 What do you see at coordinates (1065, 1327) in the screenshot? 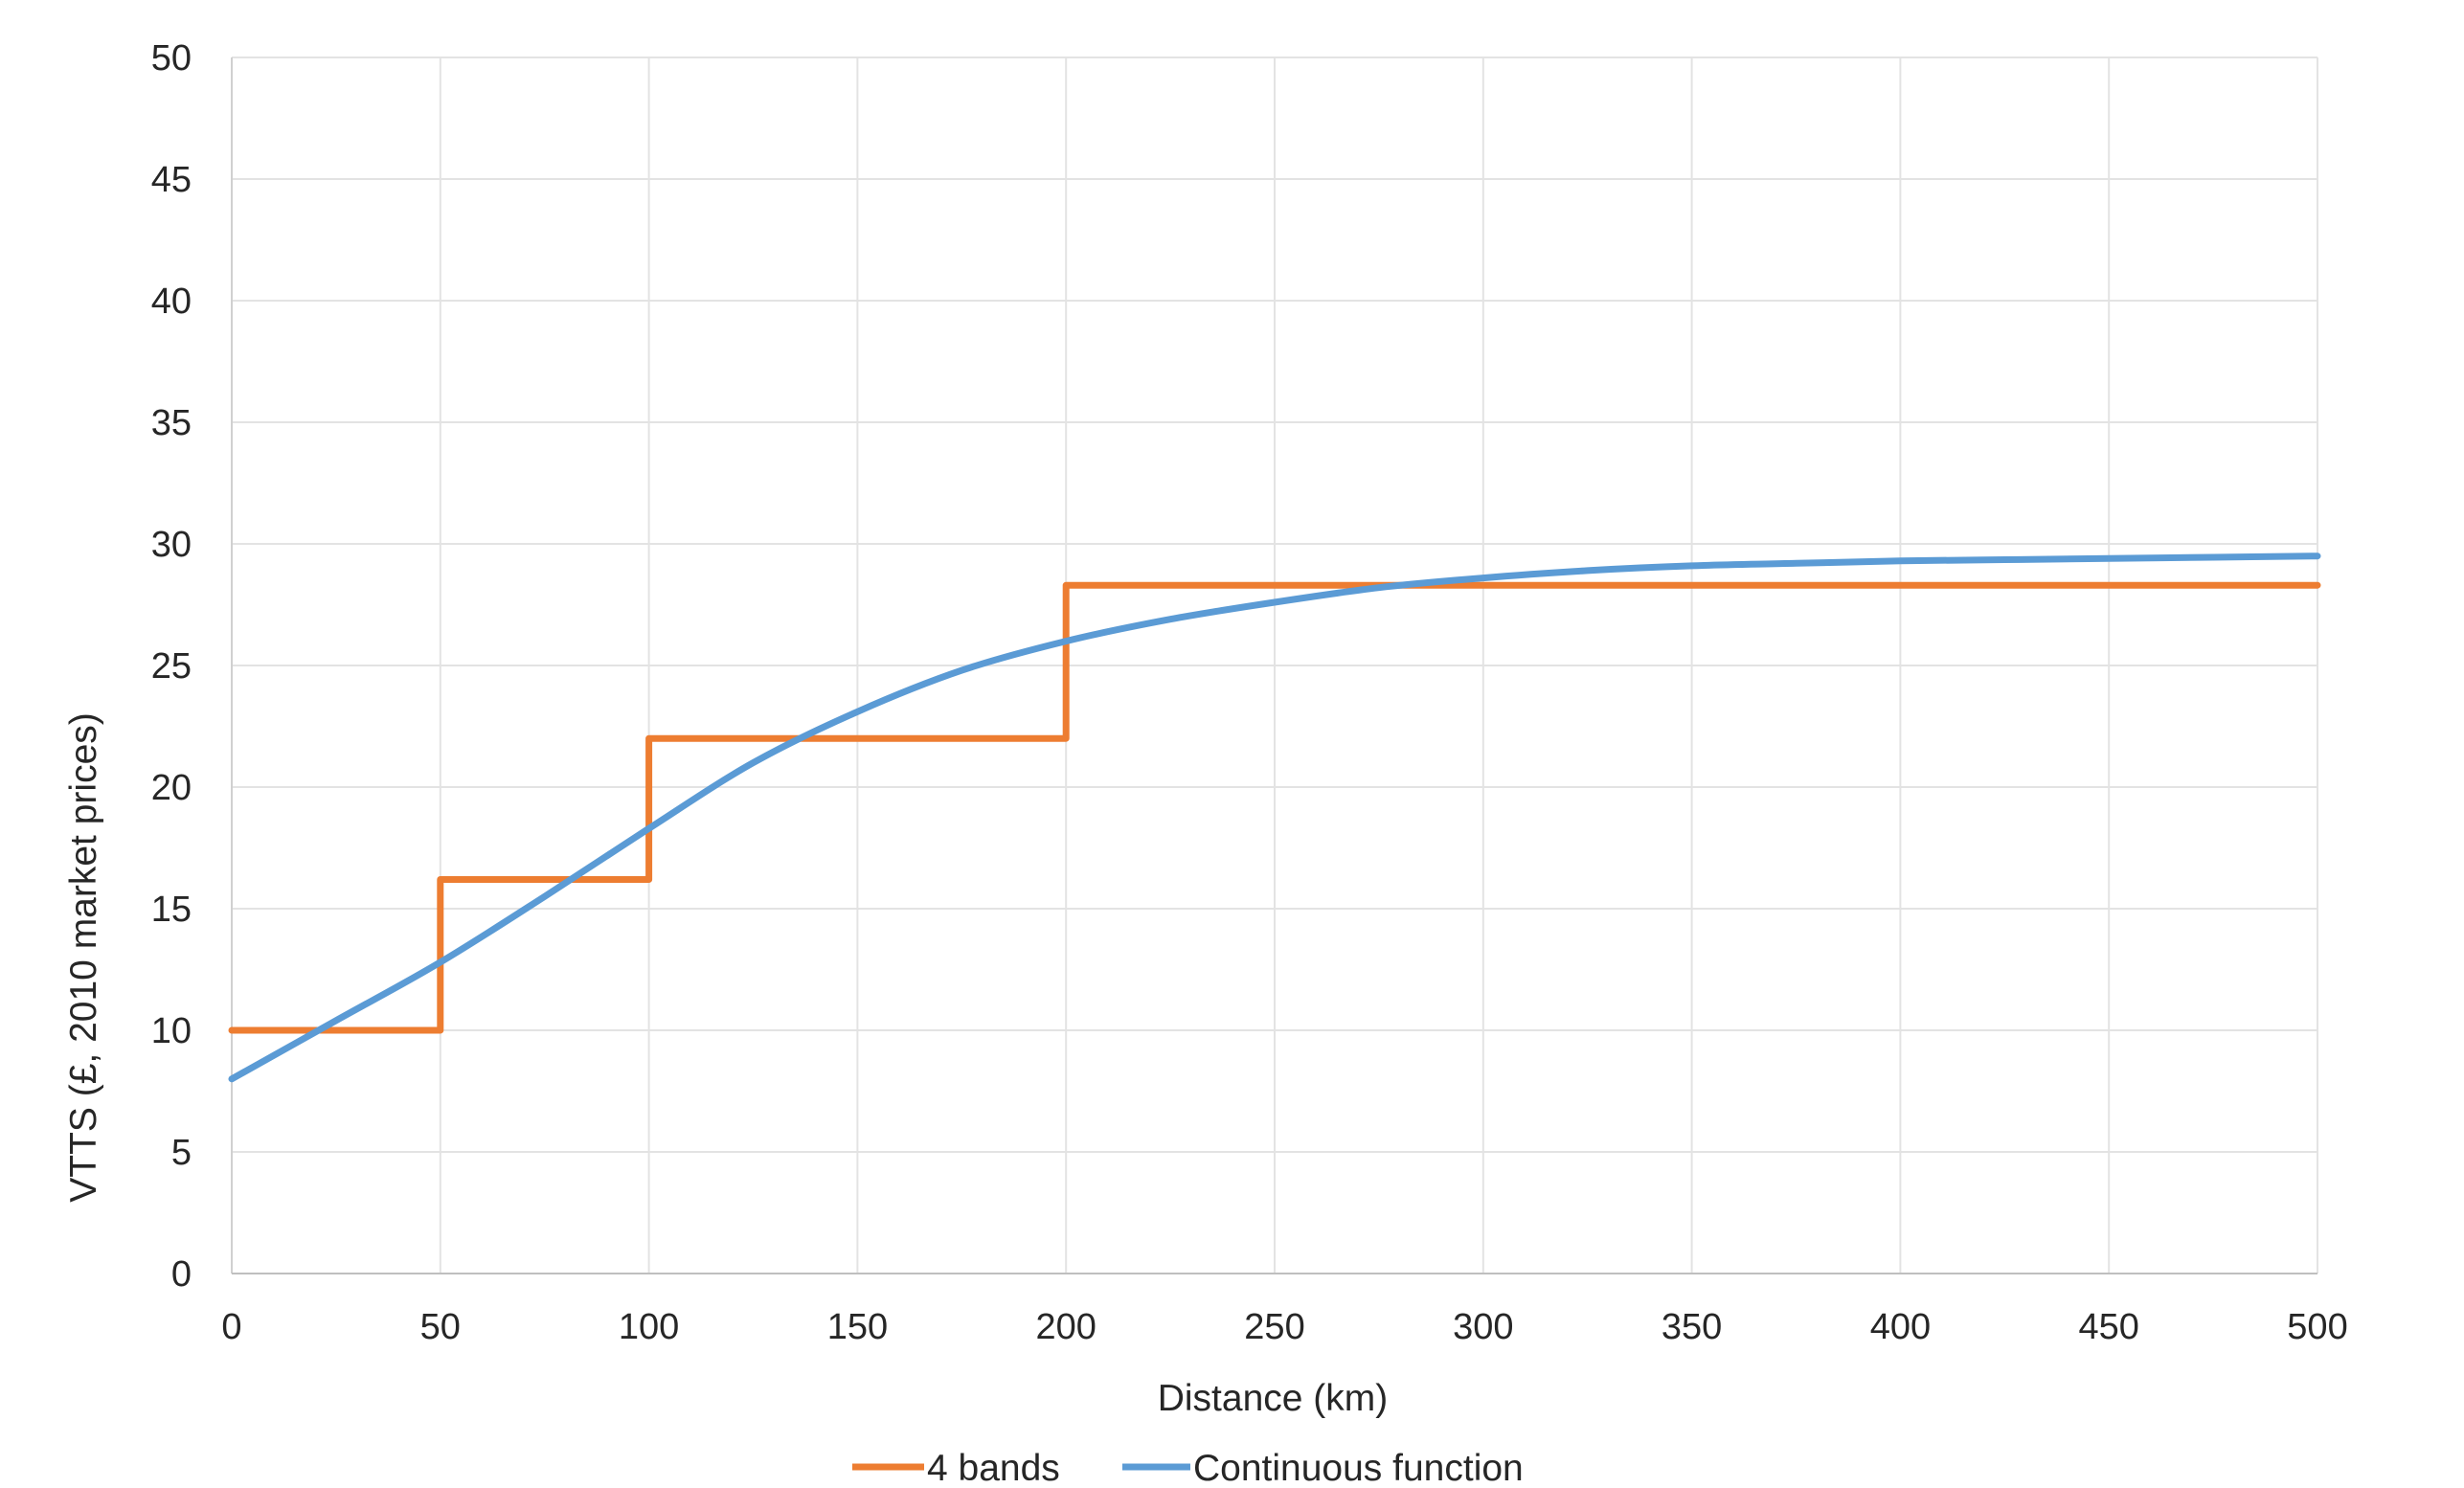
I see `x-tick-label: 200` at bounding box center [1065, 1327].